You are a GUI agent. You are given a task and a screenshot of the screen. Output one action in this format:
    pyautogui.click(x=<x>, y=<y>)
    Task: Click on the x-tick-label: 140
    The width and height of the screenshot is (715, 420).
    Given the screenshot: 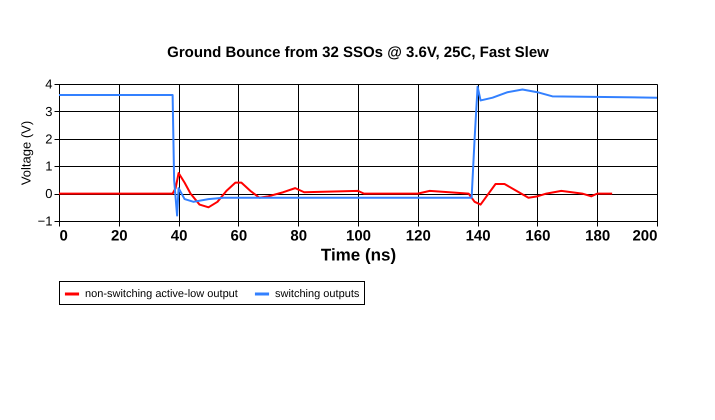 What is the action you would take?
    pyautogui.click(x=478, y=236)
    